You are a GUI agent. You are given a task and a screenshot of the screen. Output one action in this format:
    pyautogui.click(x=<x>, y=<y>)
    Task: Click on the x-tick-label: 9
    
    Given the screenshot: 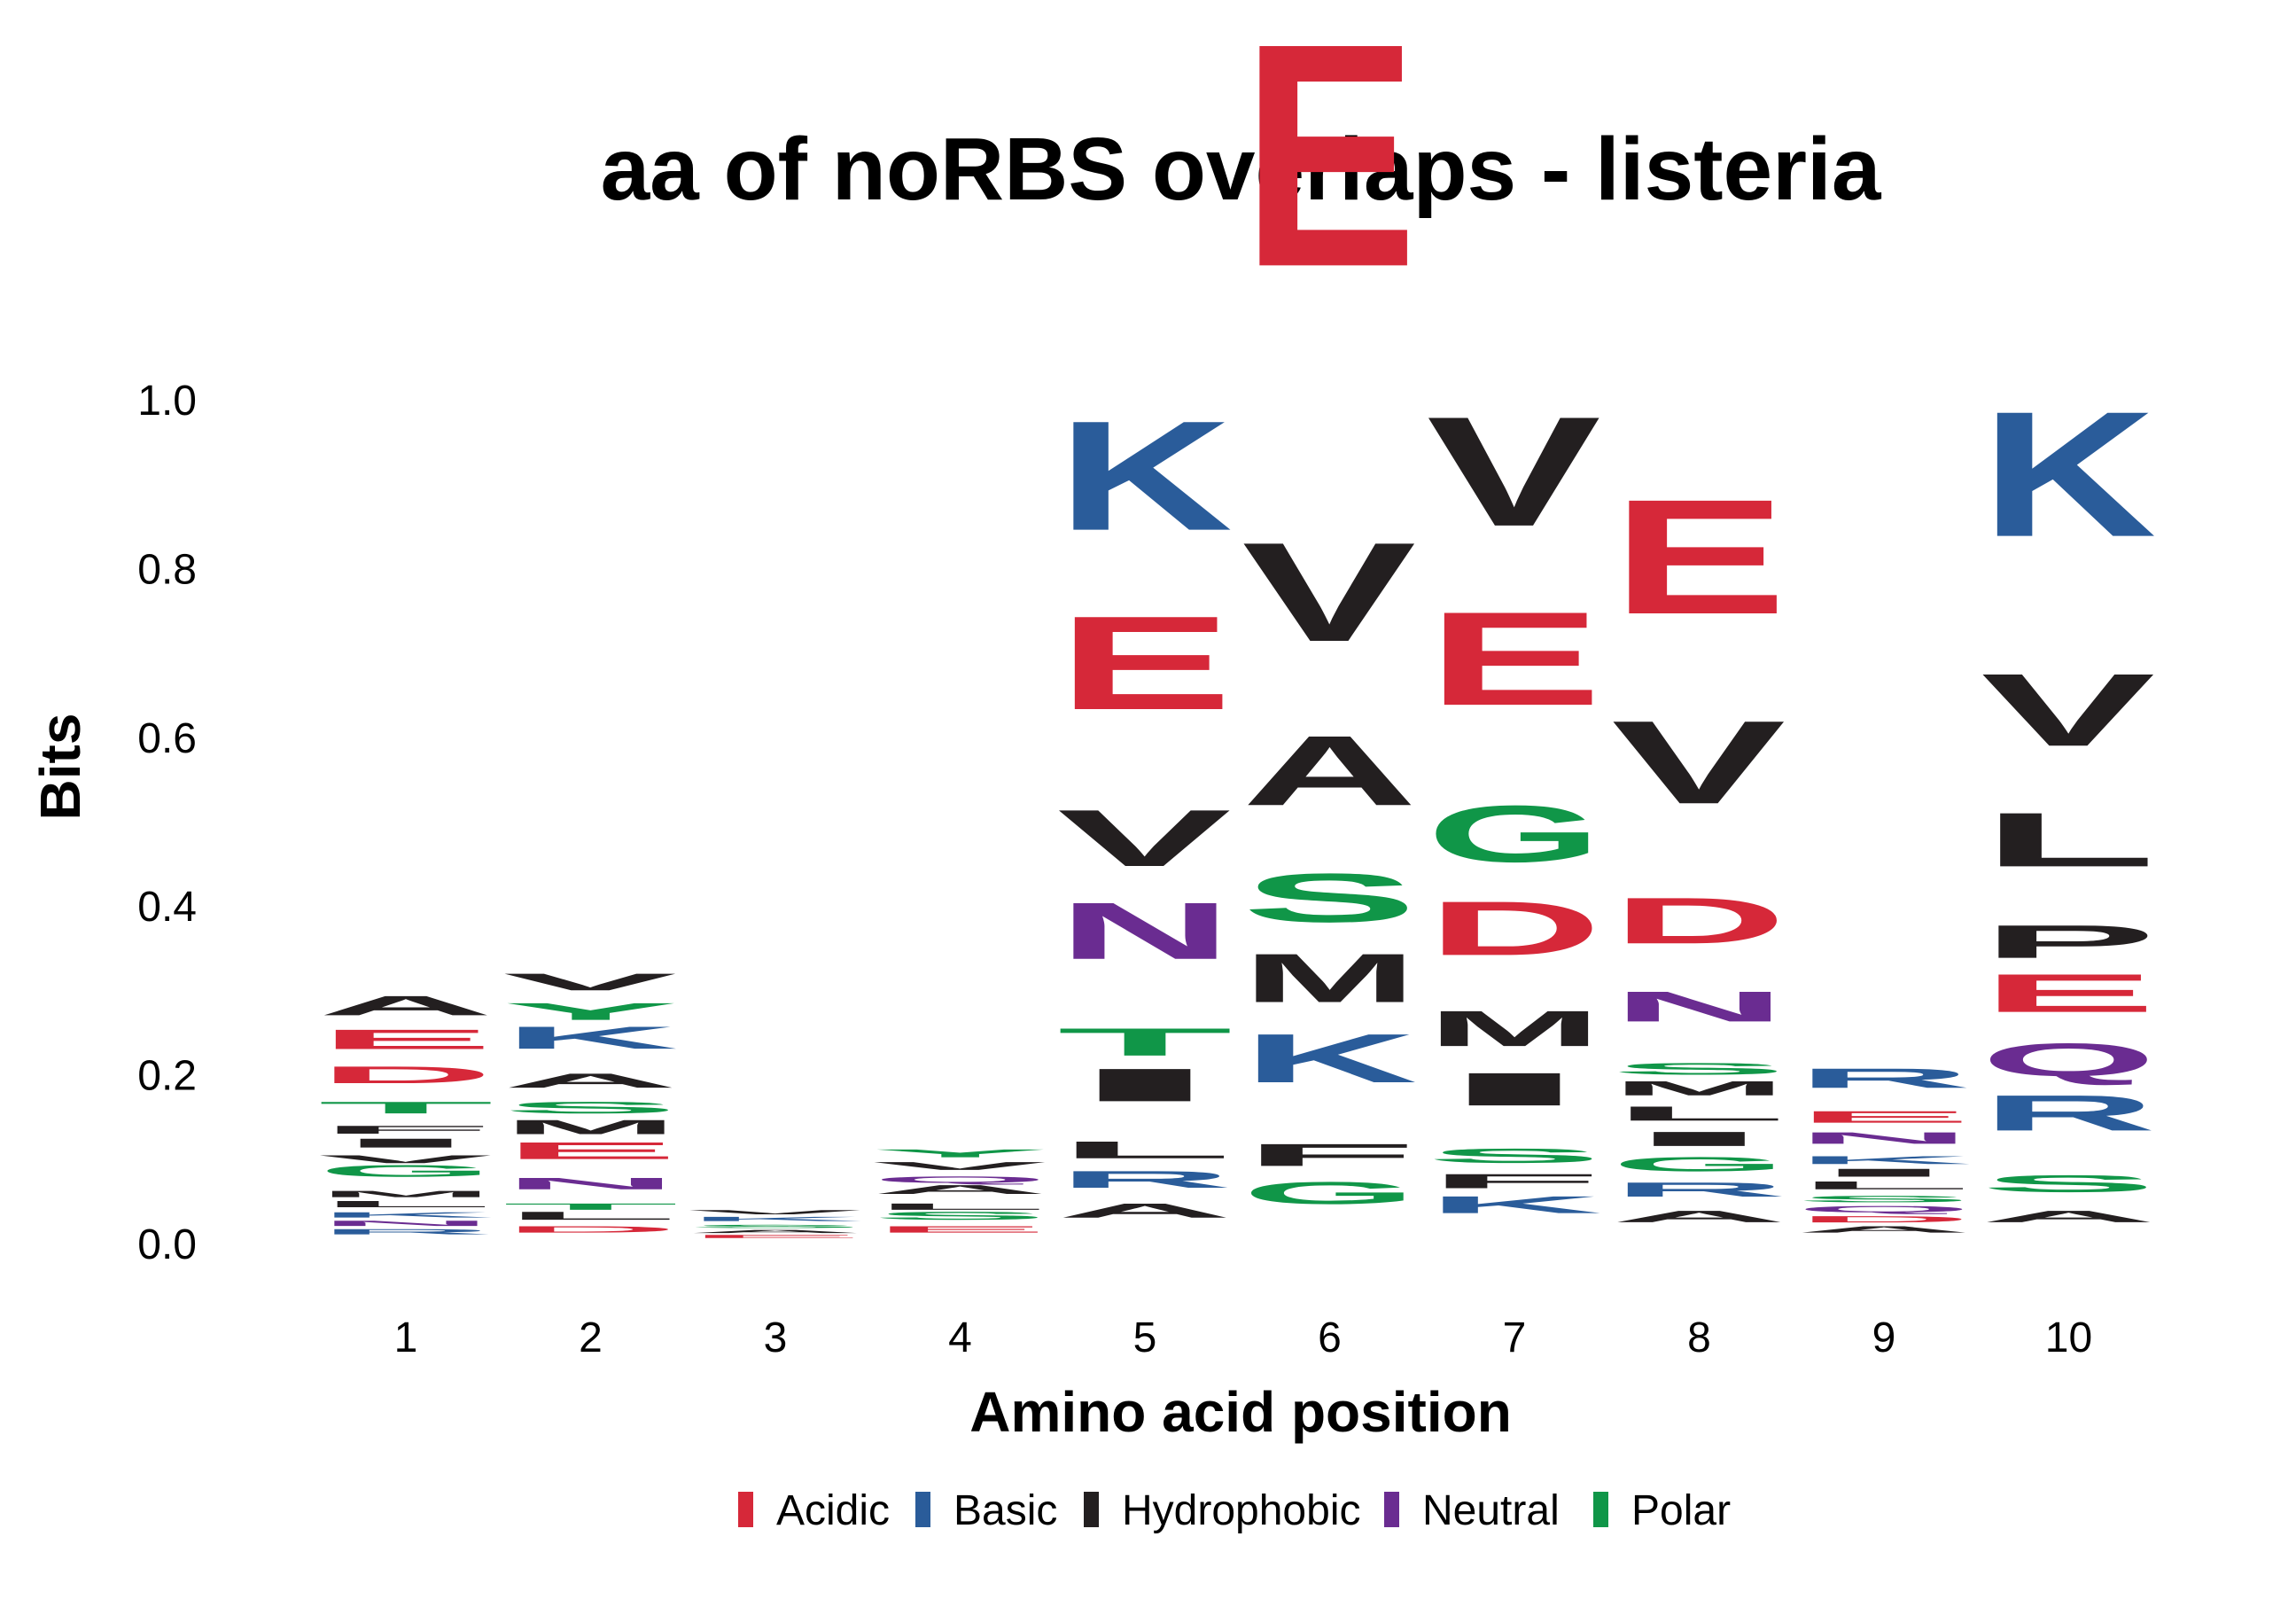 What is the action you would take?
    pyautogui.click(x=1884, y=1337)
    